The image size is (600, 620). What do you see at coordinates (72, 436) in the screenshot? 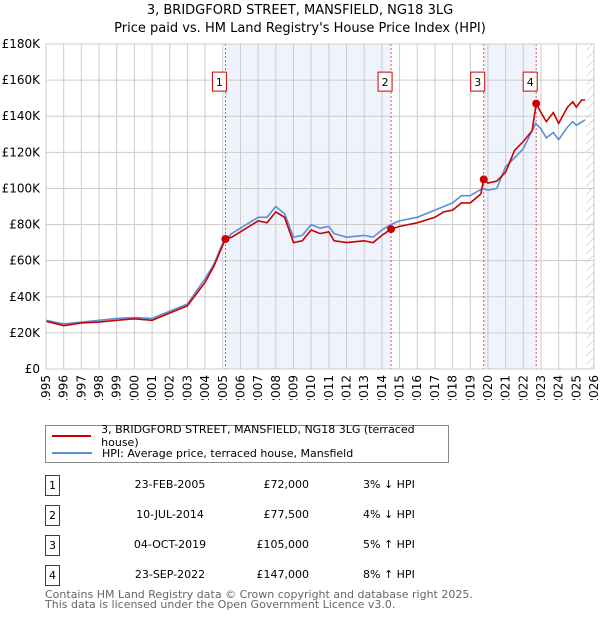
I see `legend-swatch-property` at bounding box center [72, 436].